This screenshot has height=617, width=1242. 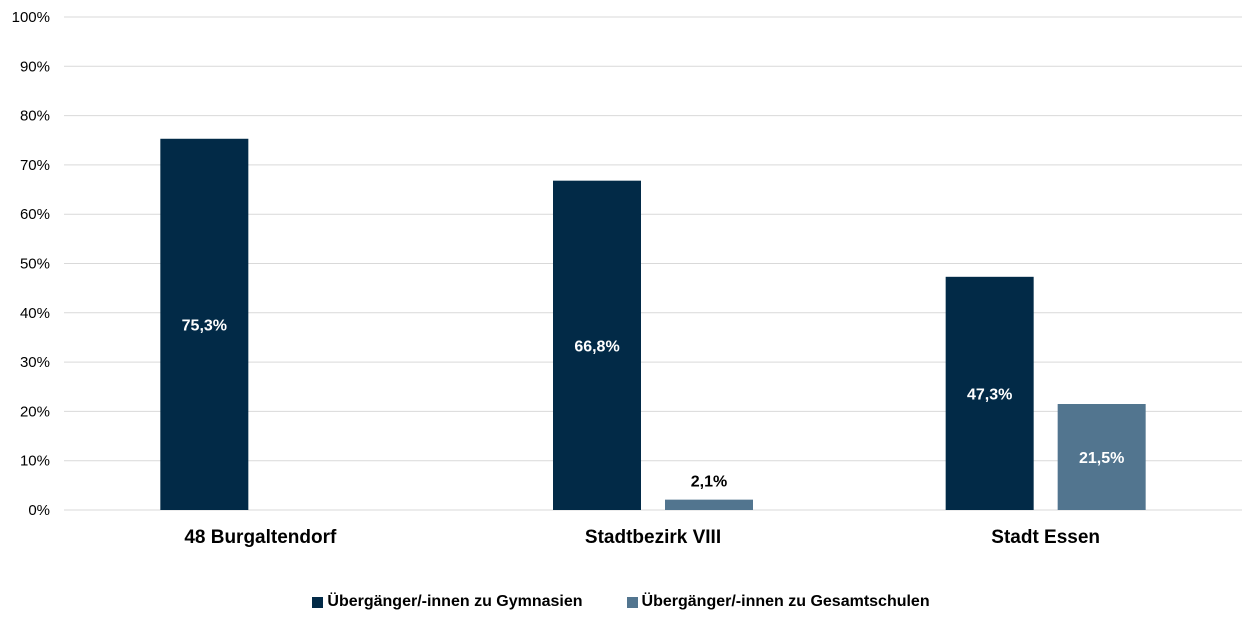 What do you see at coordinates (35, 214) in the screenshot?
I see `y-tick-label: 60%` at bounding box center [35, 214].